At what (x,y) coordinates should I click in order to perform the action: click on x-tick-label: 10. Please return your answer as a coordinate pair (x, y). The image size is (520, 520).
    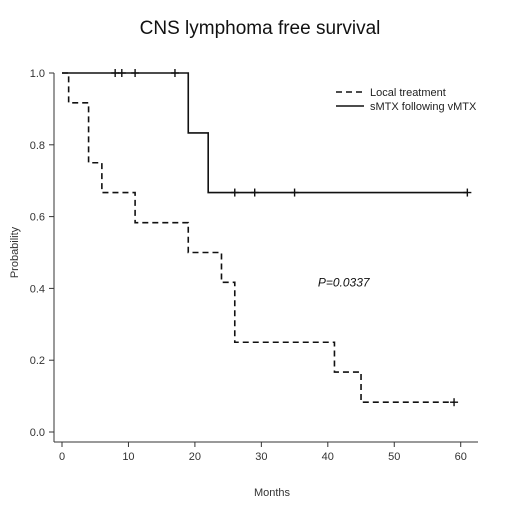
    Looking at the image, I should click on (128, 457).